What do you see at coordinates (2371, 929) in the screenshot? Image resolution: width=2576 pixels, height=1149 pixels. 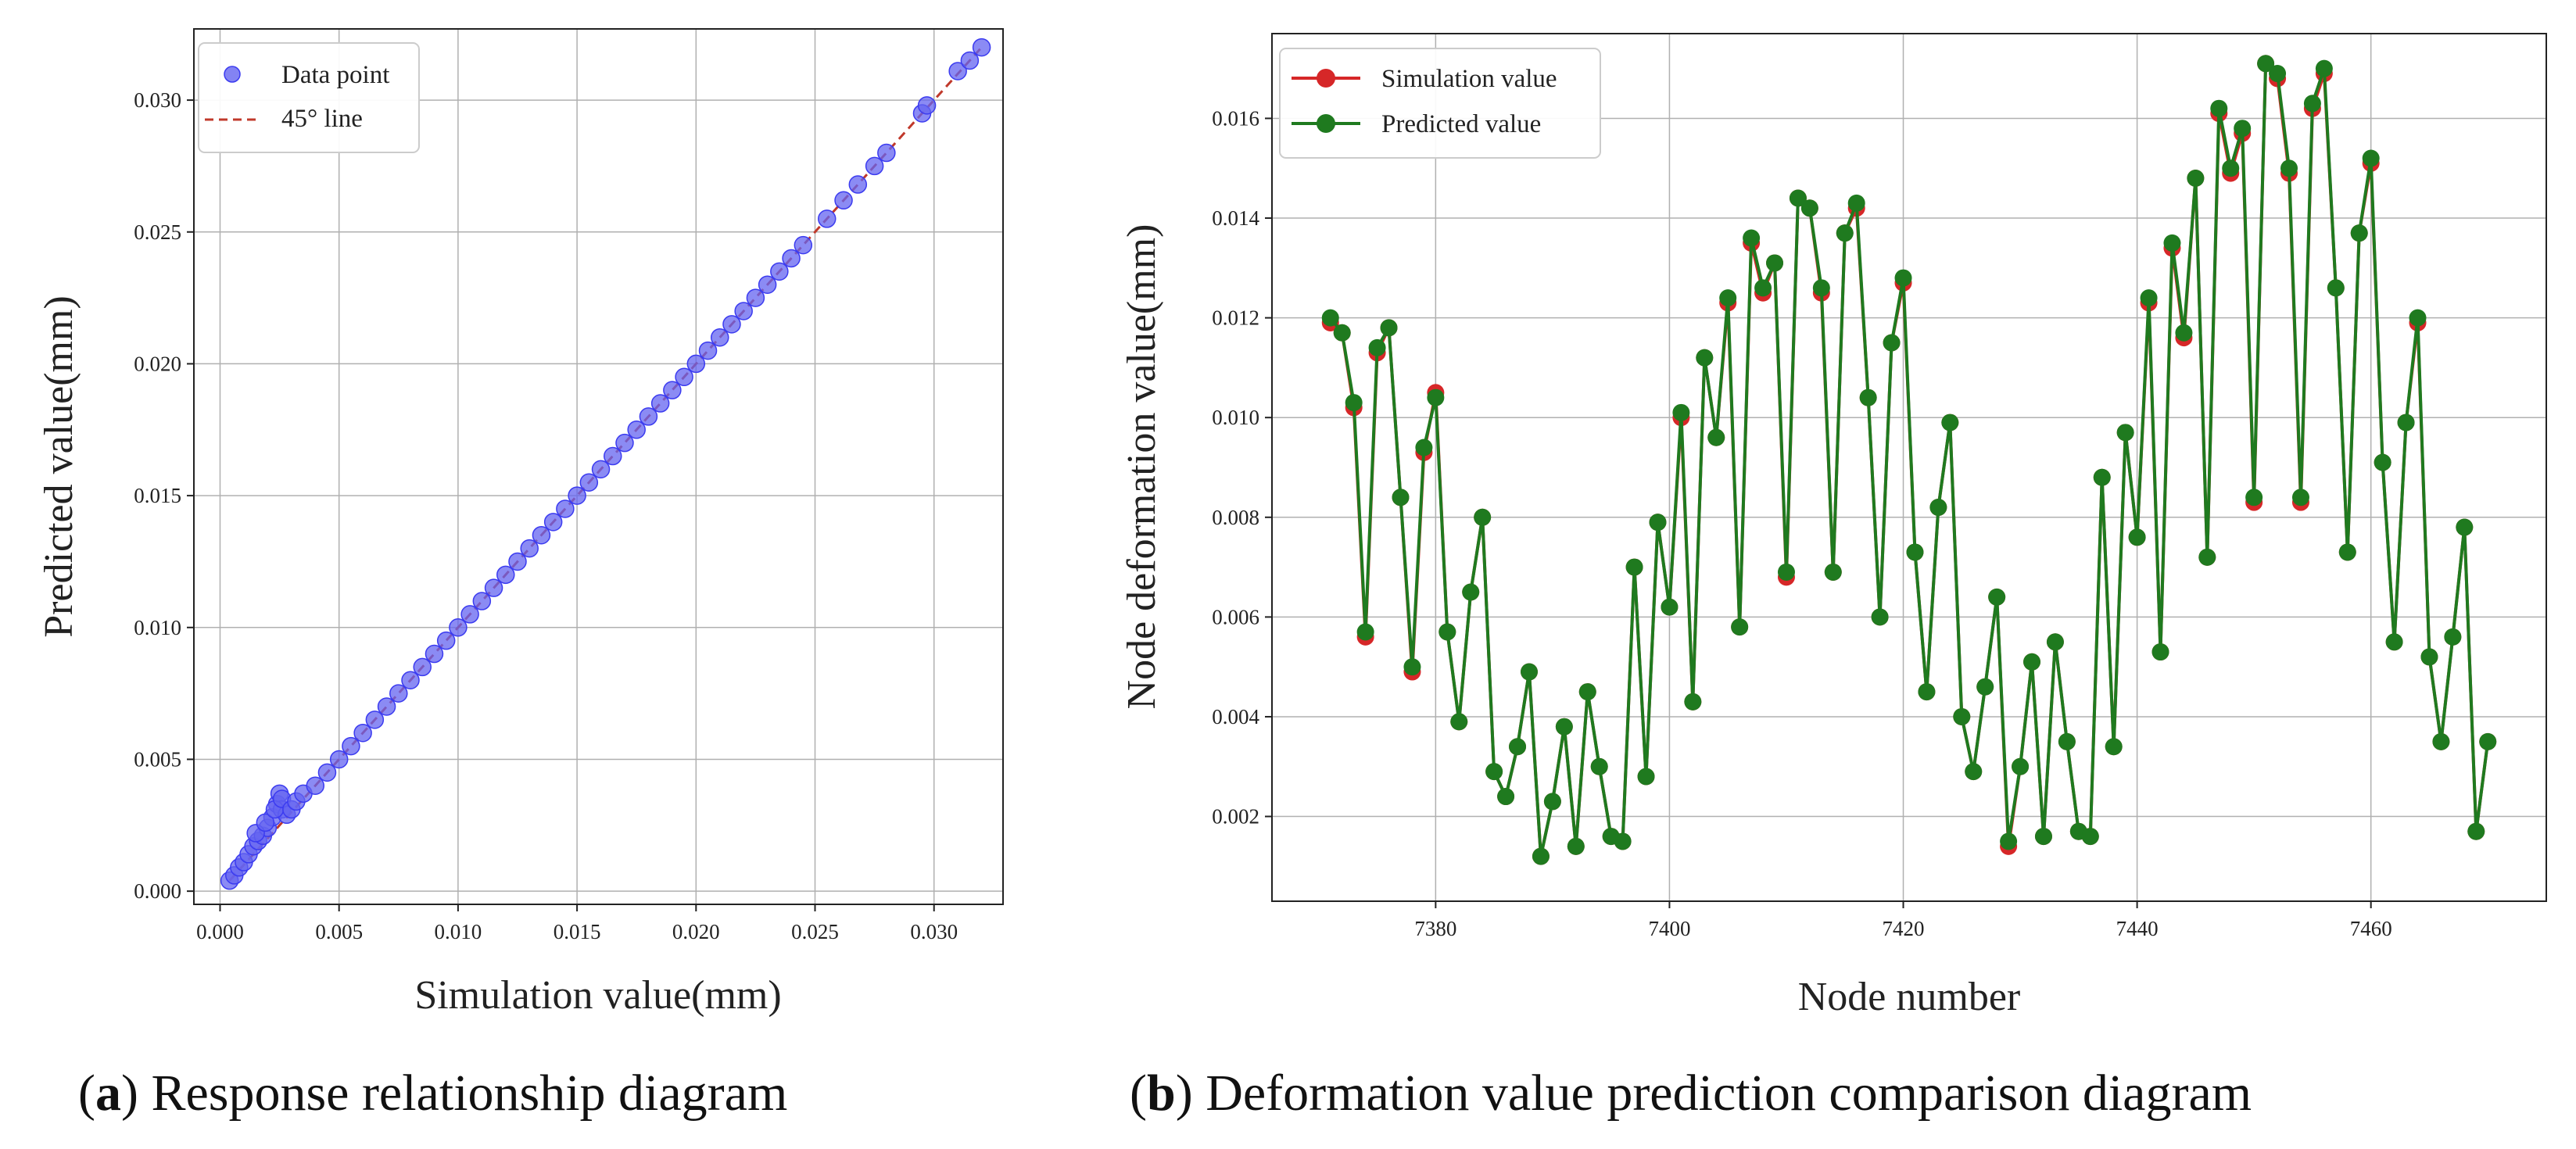 I see `chart-b-x-tick-label: 7460` at bounding box center [2371, 929].